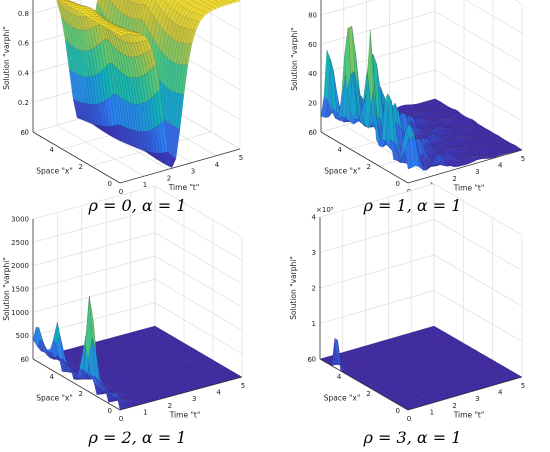  I want to click on z-tick-label: 0.4, so click(24, 73).